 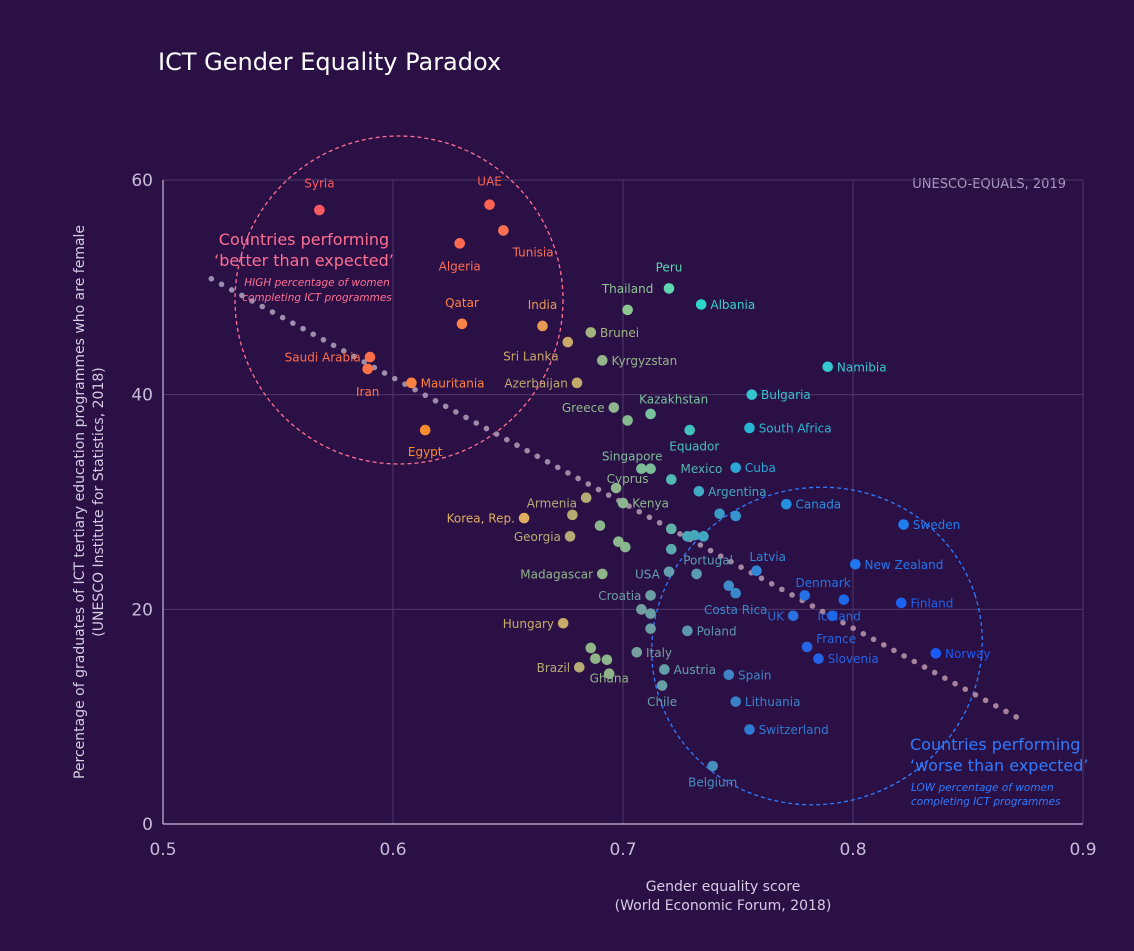 What do you see at coordinates (142, 610) in the screenshot?
I see `y-tick-label: 20` at bounding box center [142, 610].